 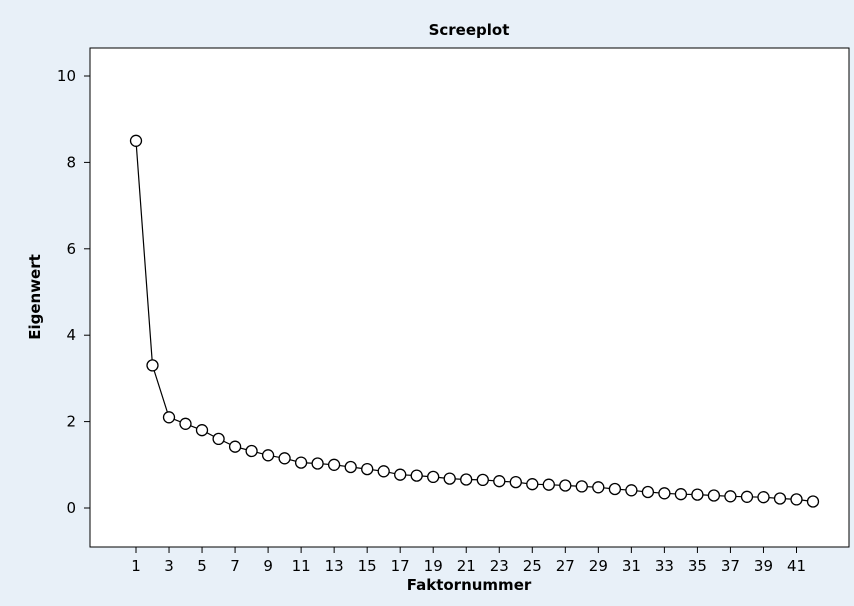 I want to click on x-tick-label: 37, so click(x=730, y=566).